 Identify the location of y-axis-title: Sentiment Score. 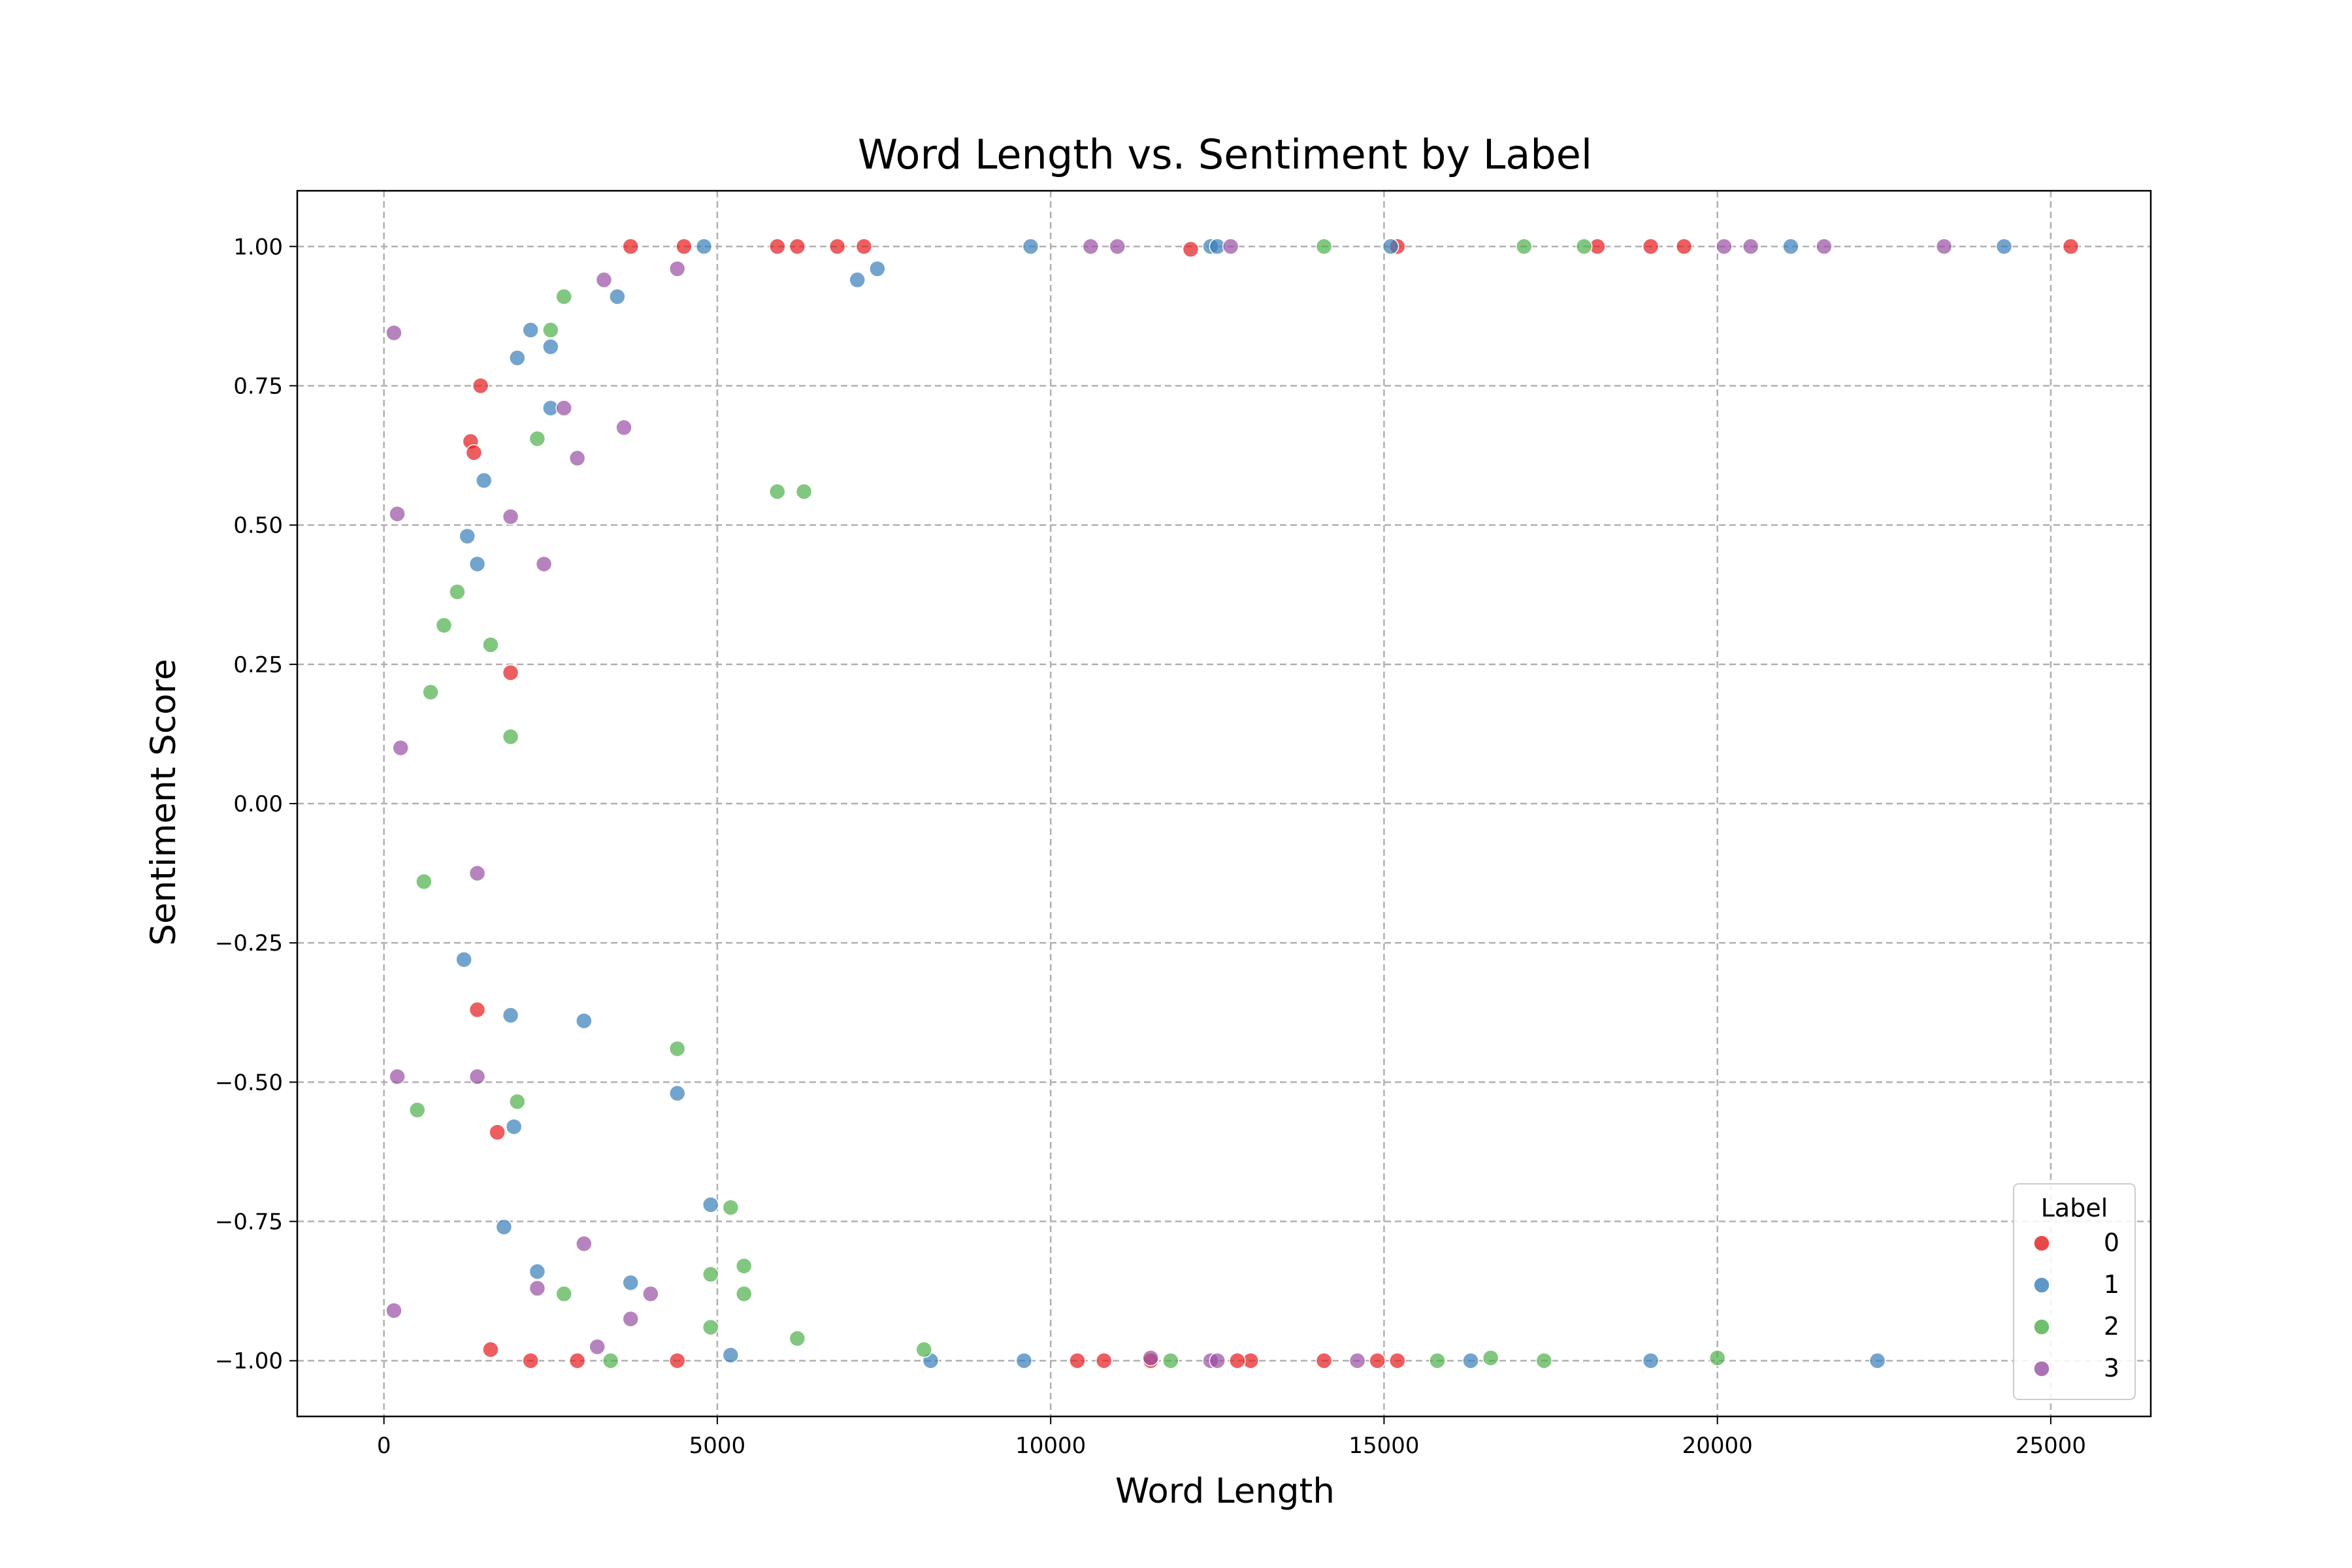
(164, 802).